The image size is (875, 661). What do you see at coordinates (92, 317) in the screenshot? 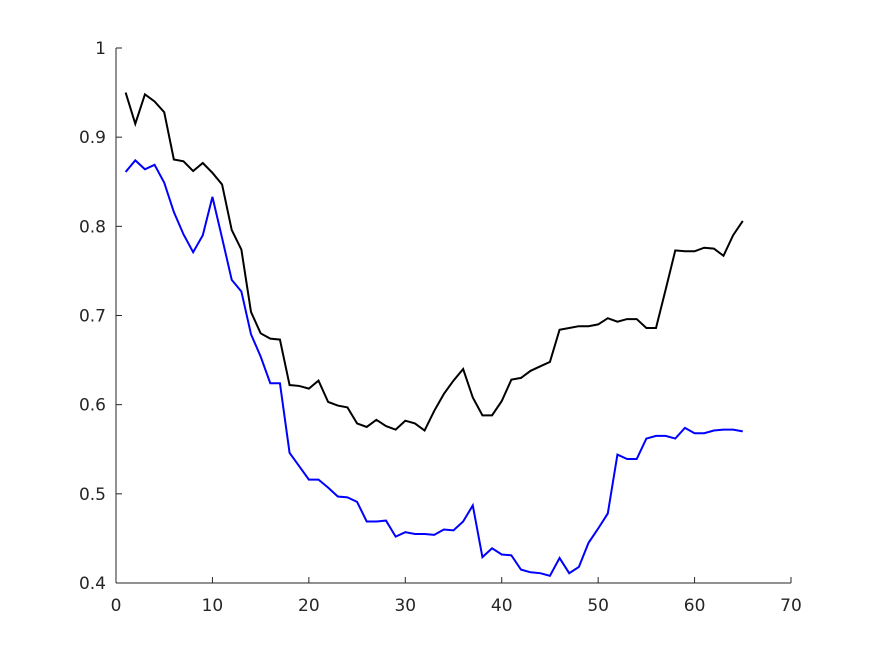
I see `y-tick-label: 0.7` at bounding box center [92, 317].